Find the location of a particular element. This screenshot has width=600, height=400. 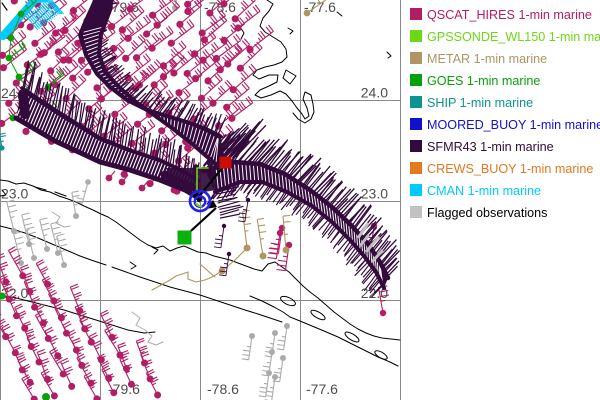

svg-text: CREWS_BUOY 1-min marine is located at coordinates (510, 169).